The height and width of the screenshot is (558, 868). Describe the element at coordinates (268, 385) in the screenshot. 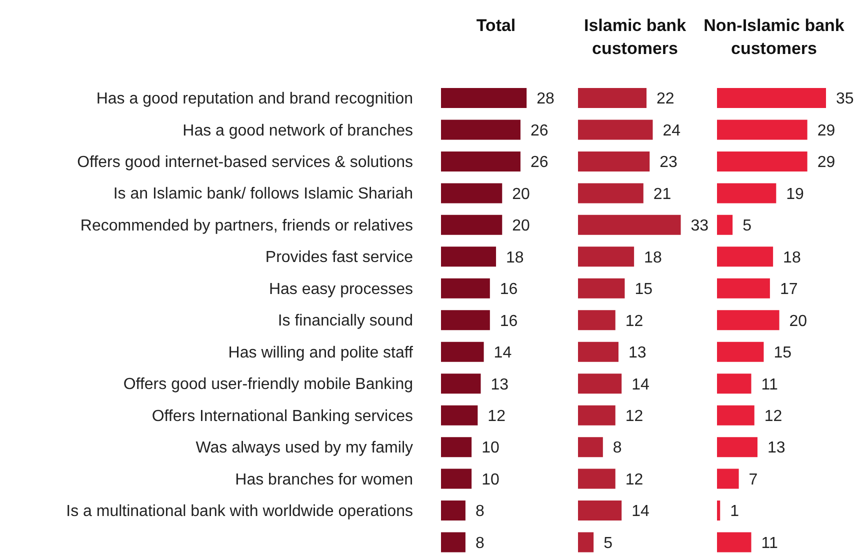

I see `y-tick-label: Offers good user-friendly mobile Banking` at that location.